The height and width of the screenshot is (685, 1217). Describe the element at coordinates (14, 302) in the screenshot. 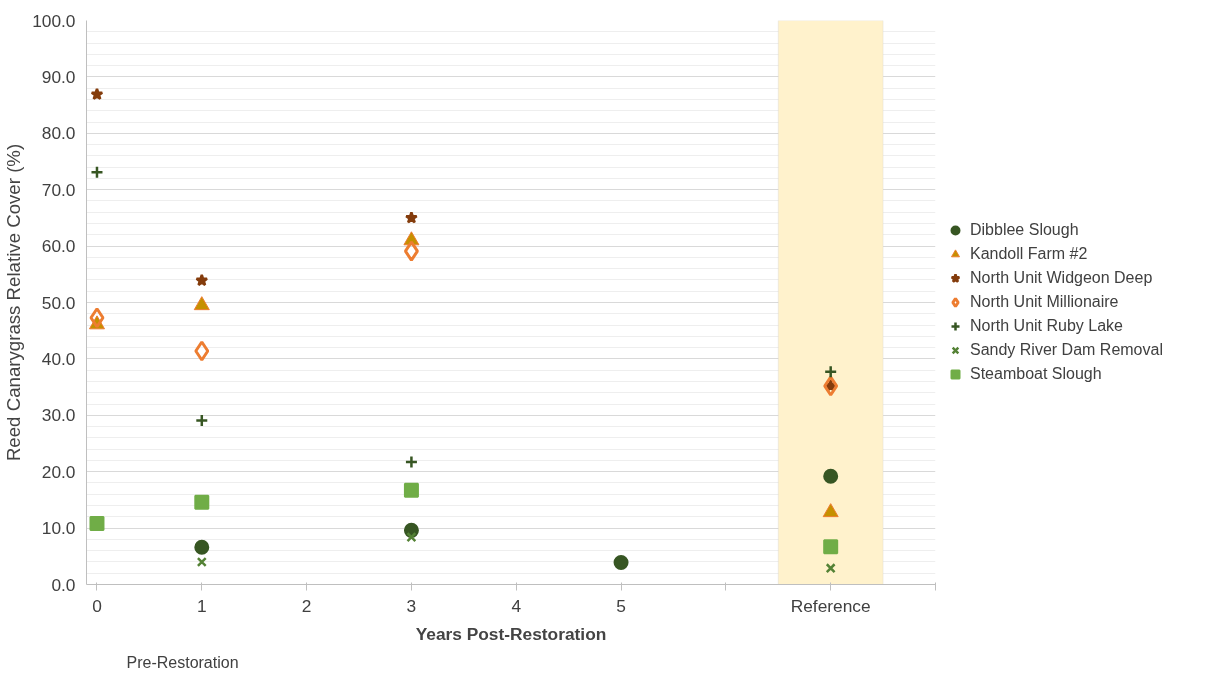

I see `y-axis-title: Reed Canarygrass Relative Cover (%)` at that location.